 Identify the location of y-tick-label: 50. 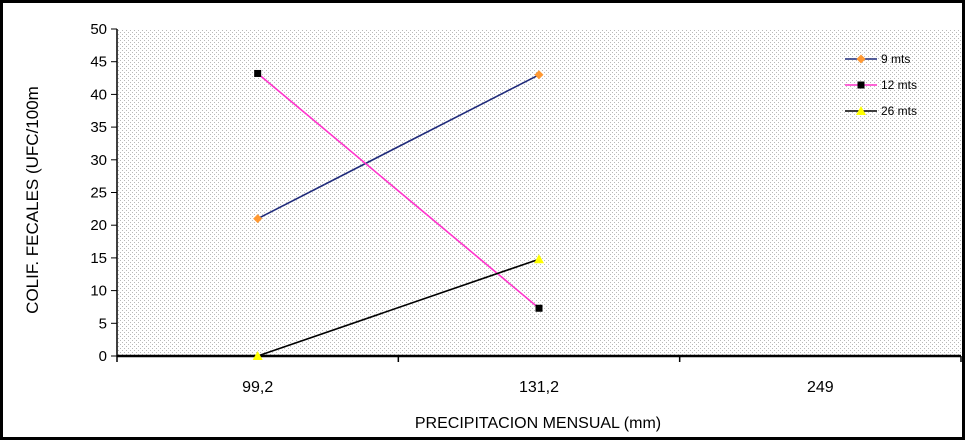
(98, 29).